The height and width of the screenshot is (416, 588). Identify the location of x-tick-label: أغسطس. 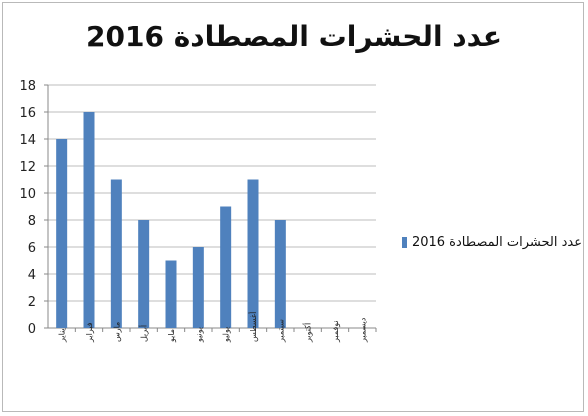
(253, 327).